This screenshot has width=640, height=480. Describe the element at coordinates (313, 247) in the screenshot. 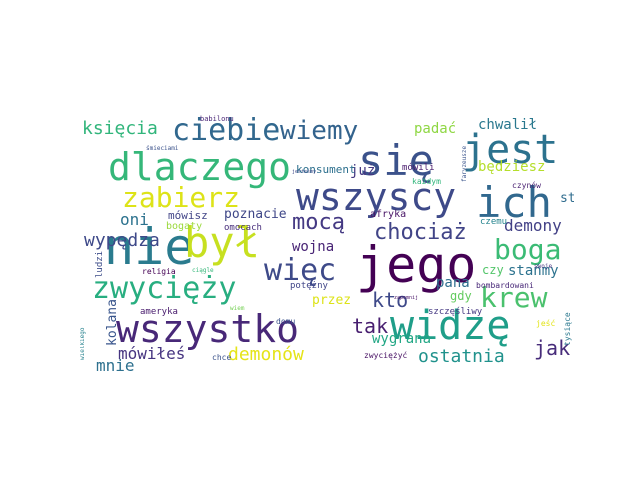

I see `word-wojna: wojna` at that location.